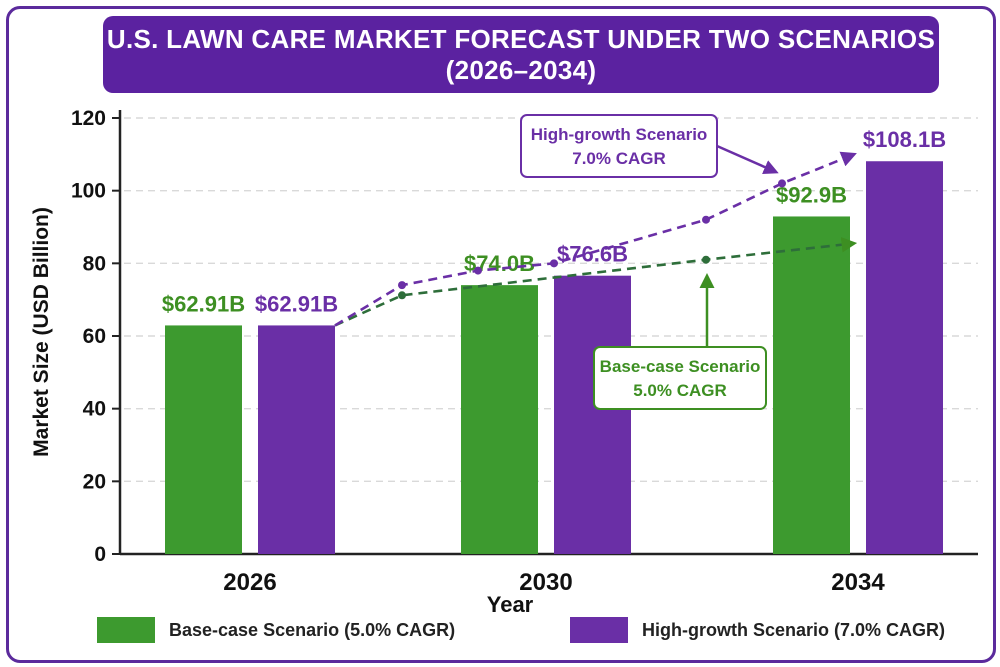 This screenshot has height=667, width=1000. Describe the element at coordinates (126, 630) in the screenshot. I see `legend-swatch-base` at that location.